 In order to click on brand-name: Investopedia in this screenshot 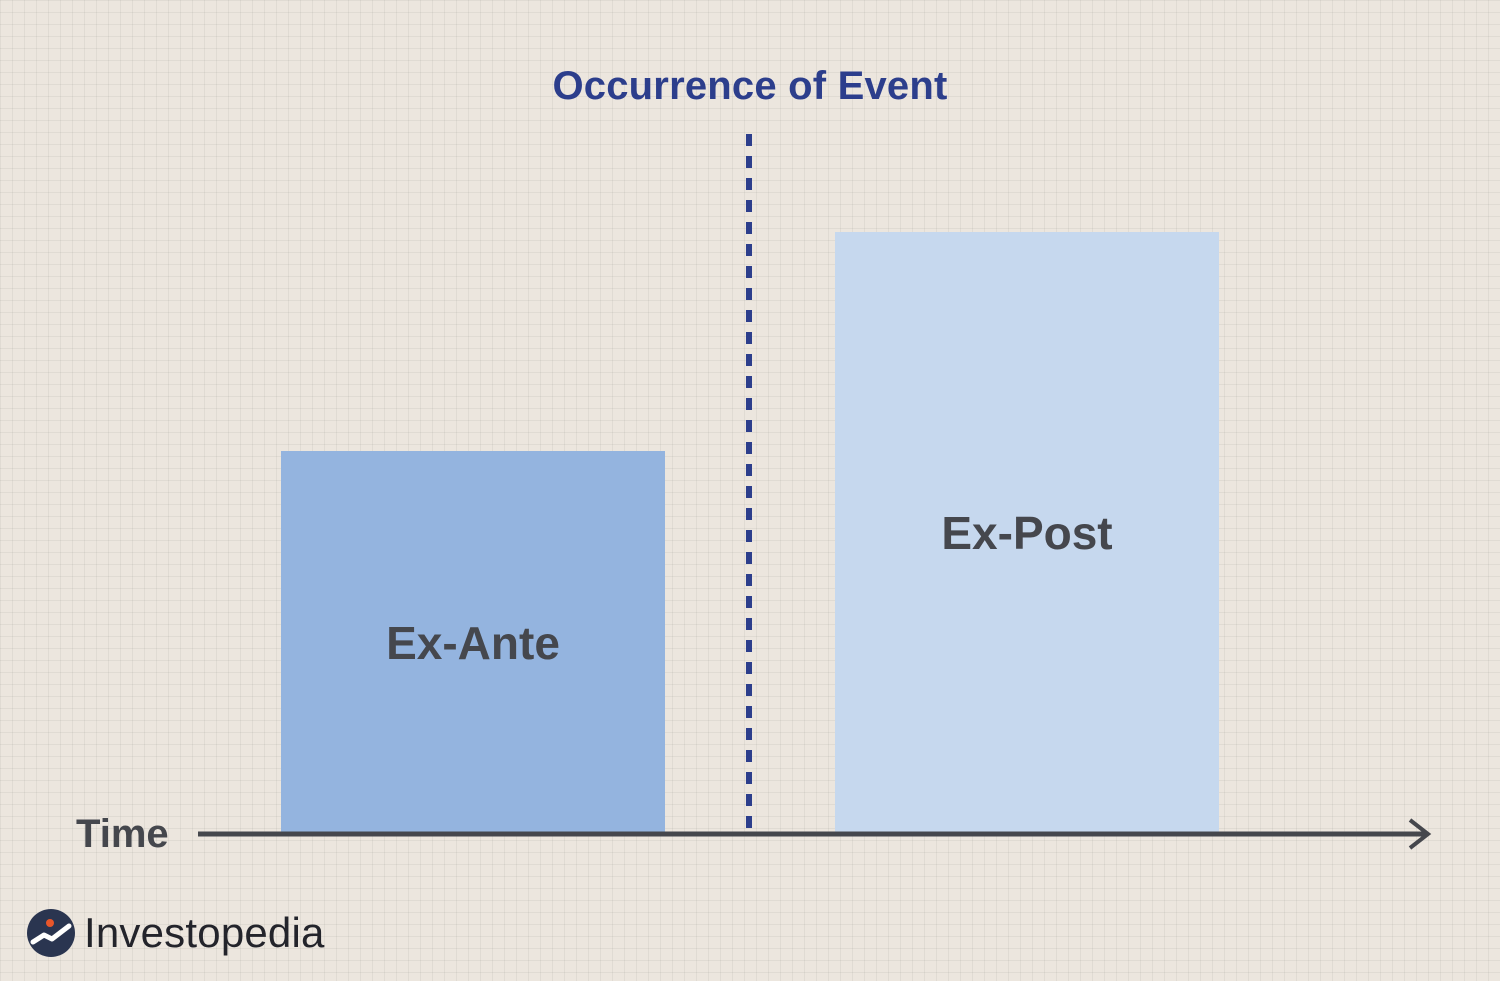, I will do `click(204, 933)`.